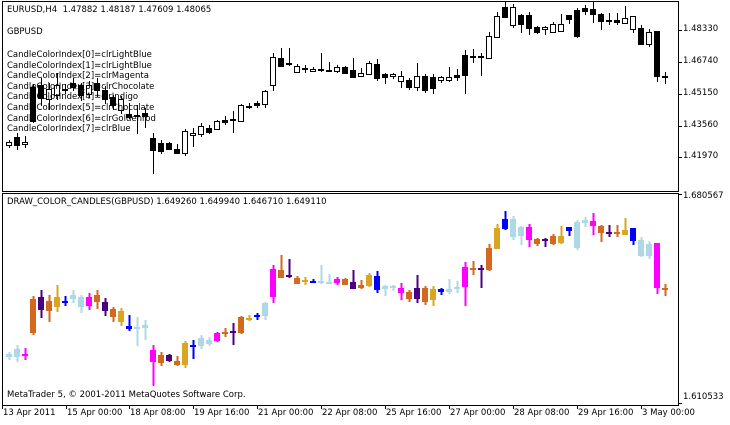 This screenshot has height=425, width=730. What do you see at coordinates (350, 413) in the screenshot?
I see `time-label: 22 Apr 08:00` at bounding box center [350, 413].